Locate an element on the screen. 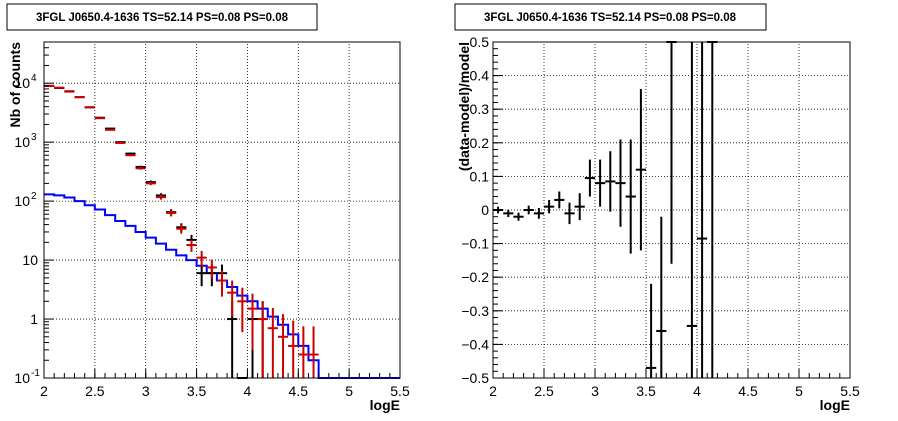 The image size is (898, 421). y-tick-label: 1 is located at coordinates (34, 319).